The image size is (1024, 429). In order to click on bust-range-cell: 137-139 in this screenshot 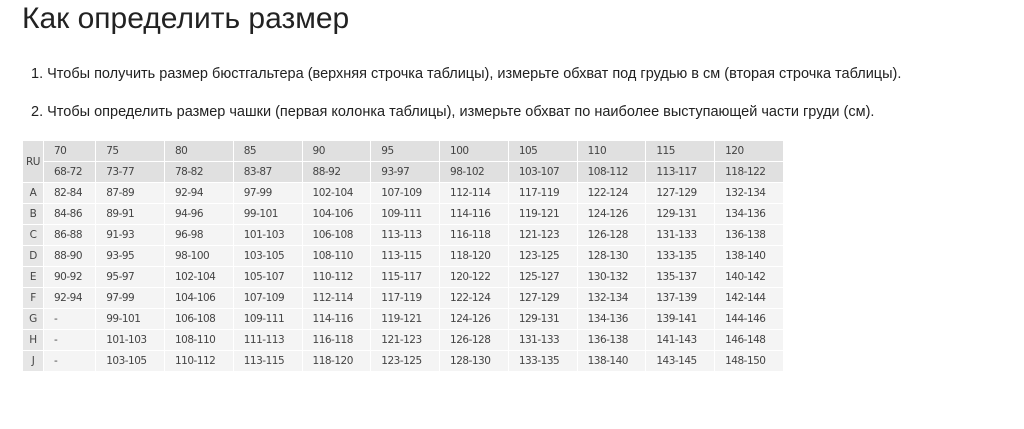, I will do `click(680, 298)`.